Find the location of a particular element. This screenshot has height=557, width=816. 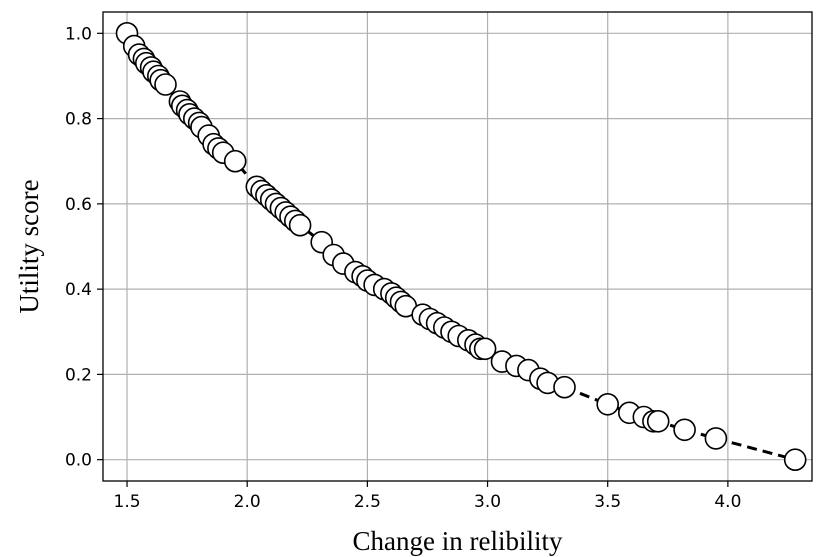

y-tick-label: 0.4 is located at coordinates (78, 290).